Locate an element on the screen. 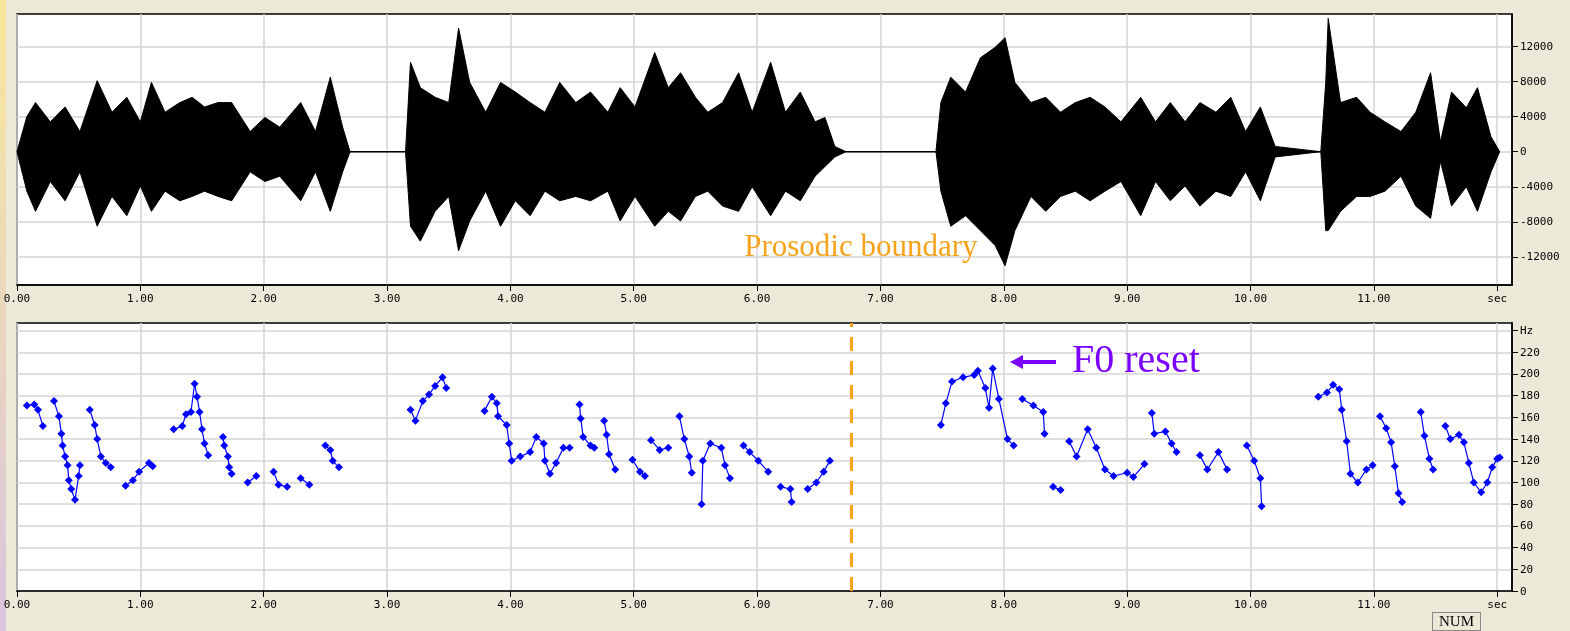  y-tick-label: 200 is located at coordinates (1530, 374).